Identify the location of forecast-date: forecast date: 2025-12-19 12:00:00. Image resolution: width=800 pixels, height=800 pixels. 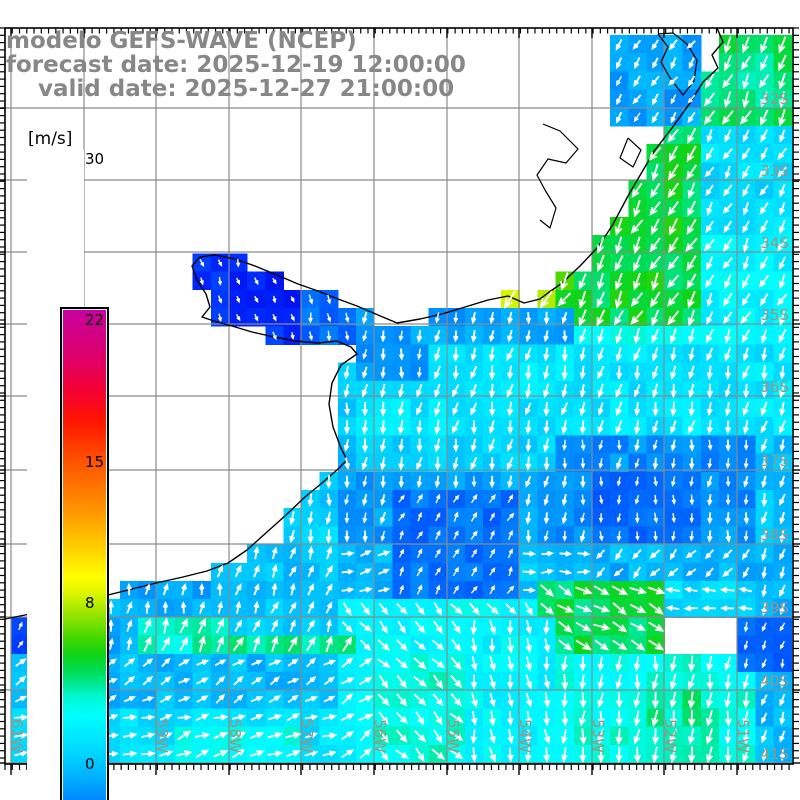
(236, 65).